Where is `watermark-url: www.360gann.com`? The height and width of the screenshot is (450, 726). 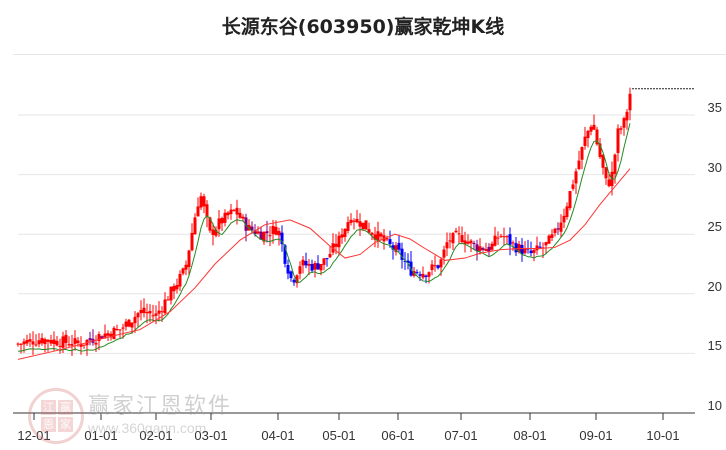 watermark-url: www.360gann.com is located at coordinates (147, 428).